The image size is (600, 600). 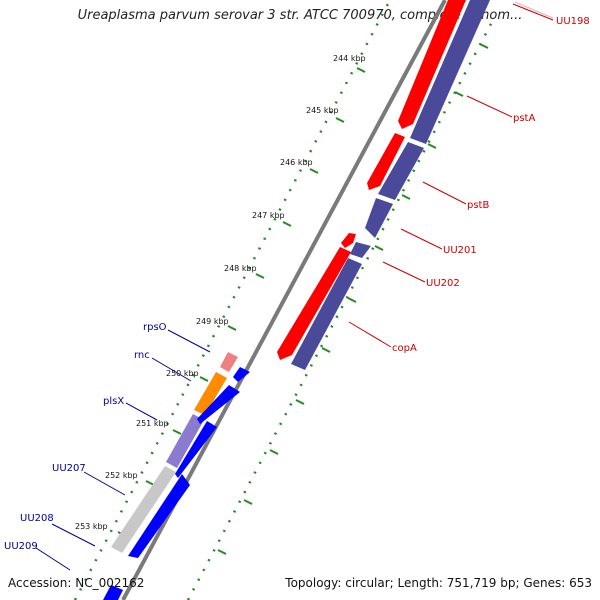 I want to click on gene-label-uu202: UU202, so click(x=443, y=283).